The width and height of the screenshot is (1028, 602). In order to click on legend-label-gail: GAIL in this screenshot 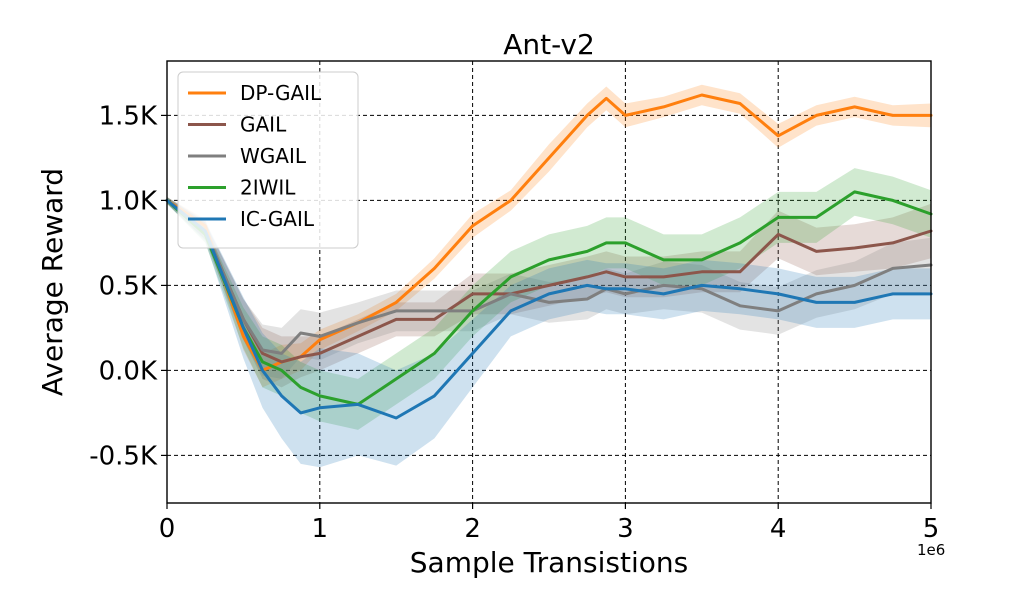, I will do `click(263, 125)`.